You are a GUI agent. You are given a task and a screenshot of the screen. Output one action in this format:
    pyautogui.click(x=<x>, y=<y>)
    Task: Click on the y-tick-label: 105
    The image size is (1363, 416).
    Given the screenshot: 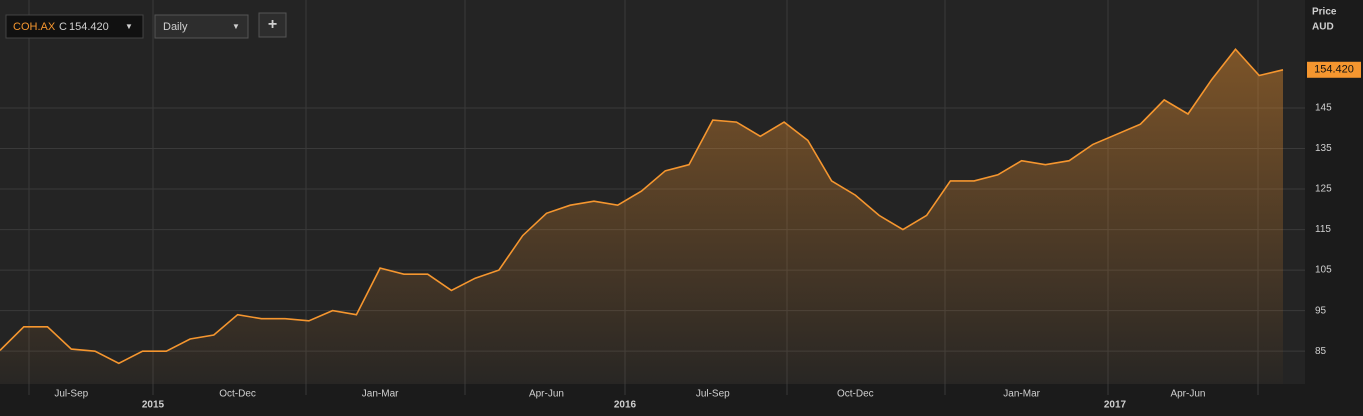 What is the action you would take?
    pyautogui.click(x=1323, y=270)
    